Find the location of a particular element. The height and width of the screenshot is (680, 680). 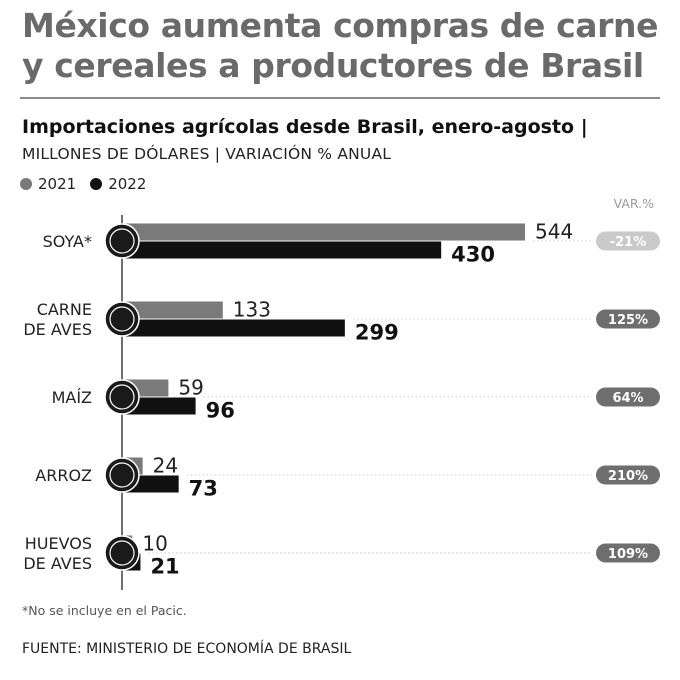

legend: 2021 2022 is located at coordinates (87, 184).